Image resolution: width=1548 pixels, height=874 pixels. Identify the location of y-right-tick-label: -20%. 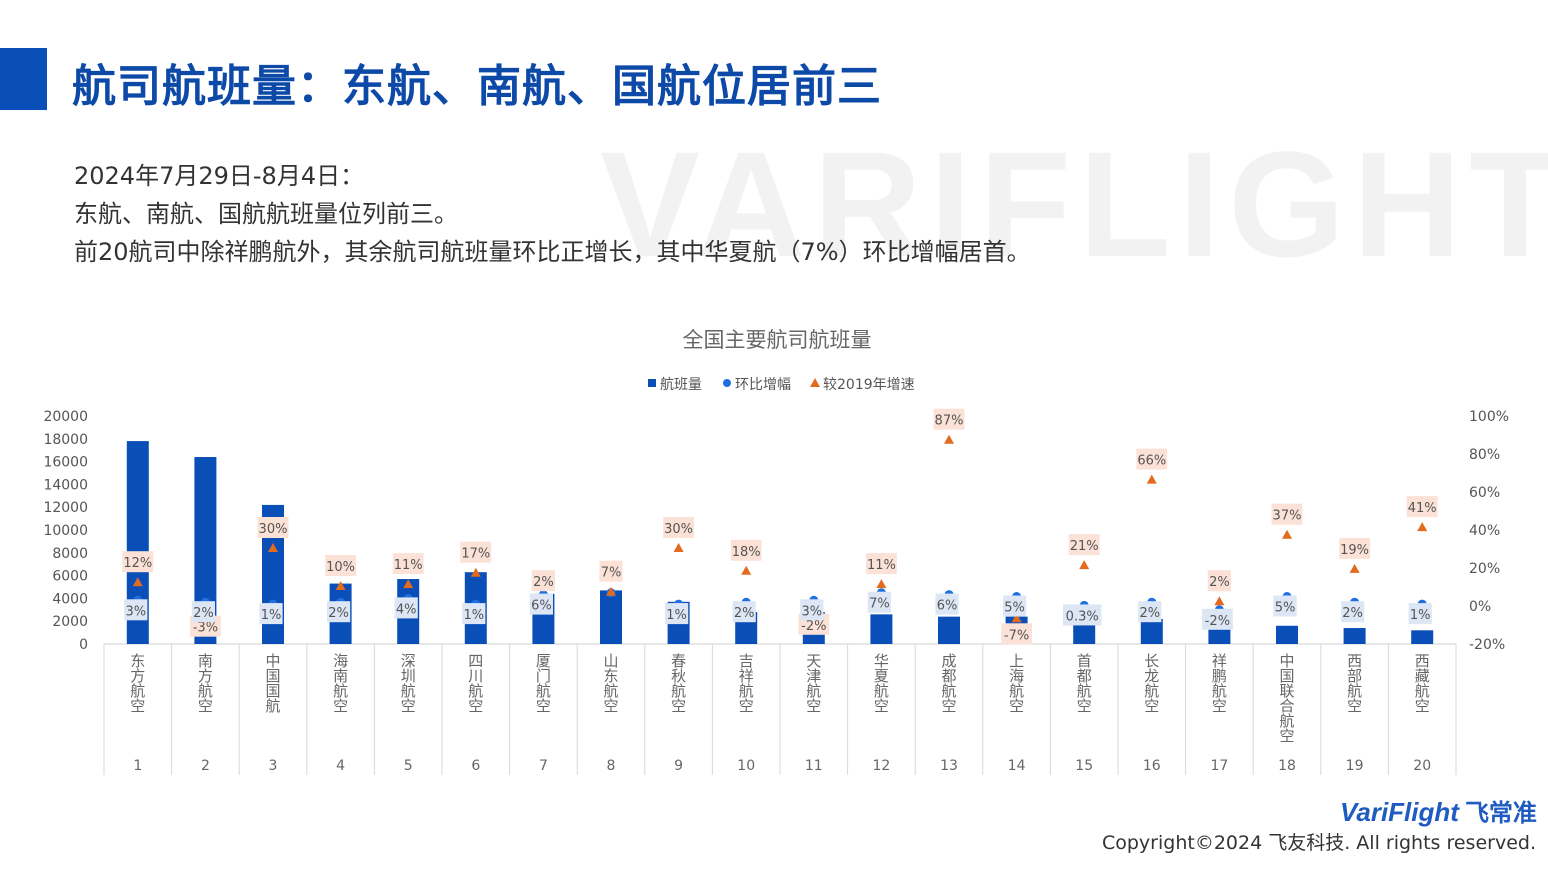
(1487, 645).